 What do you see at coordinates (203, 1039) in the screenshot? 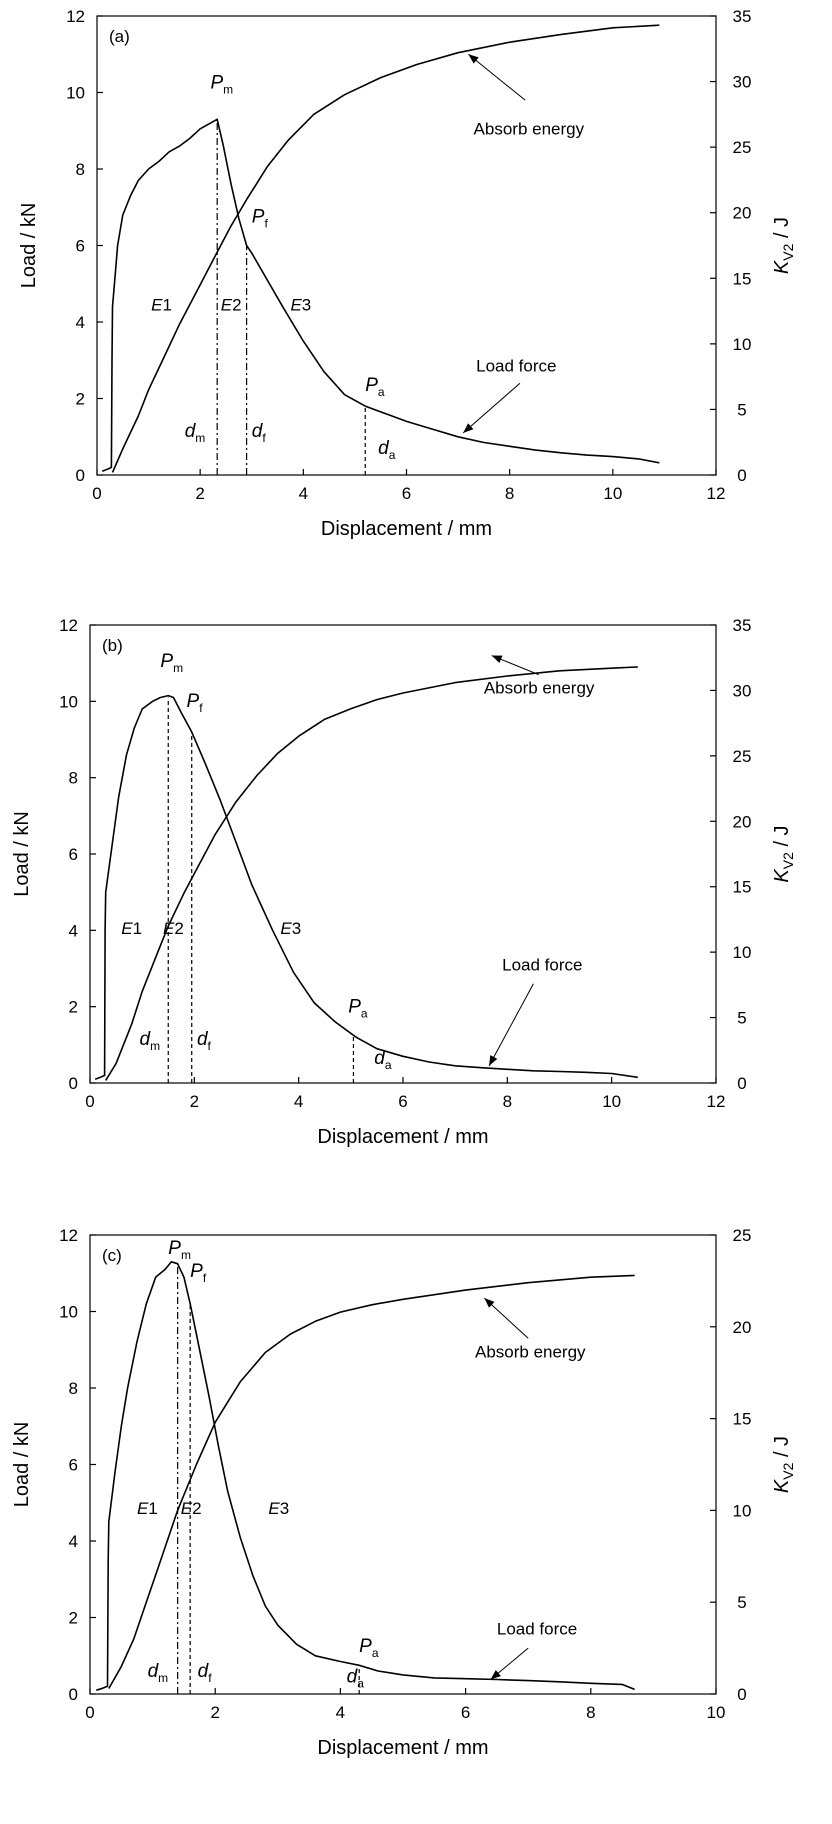
I see `annotation-symbol: d` at bounding box center [203, 1039].